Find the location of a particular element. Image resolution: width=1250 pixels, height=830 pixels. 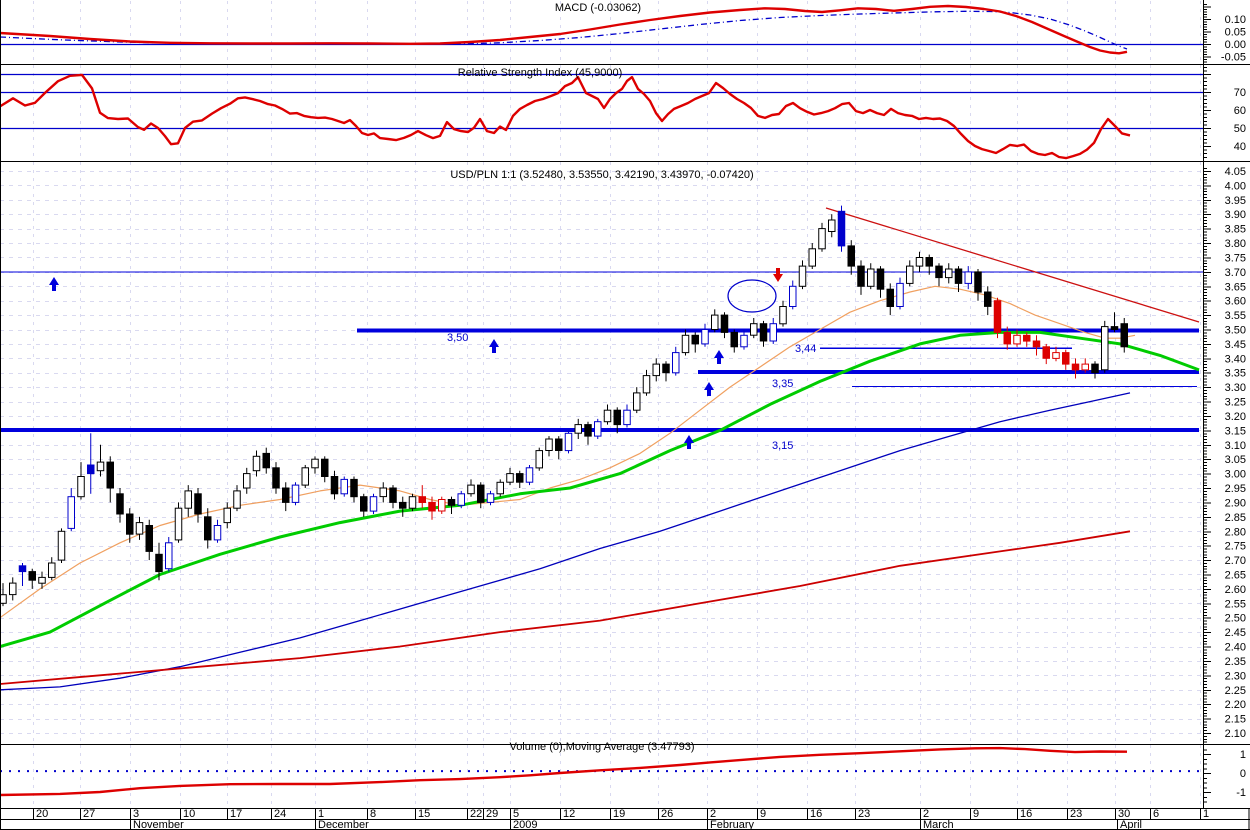

axis-tick-label: 2.90 is located at coordinates (1235, 503).